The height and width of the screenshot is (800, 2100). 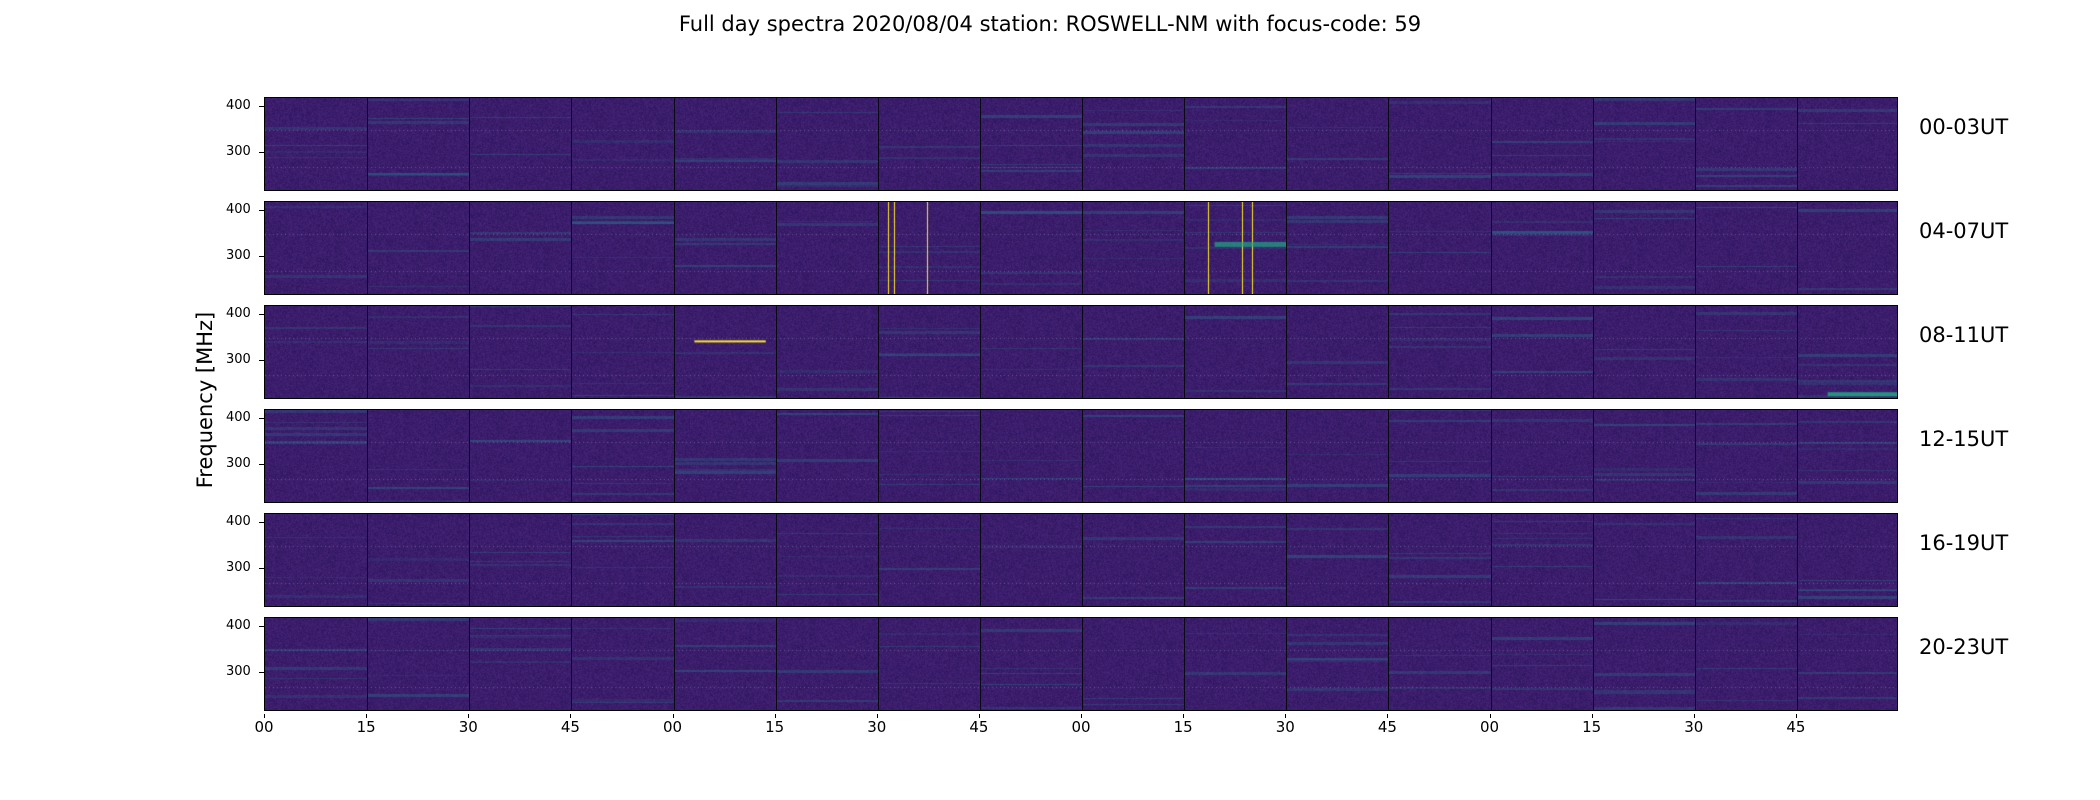 What do you see at coordinates (672, 727) in the screenshot?
I see `x-tick-label: 00` at bounding box center [672, 727].